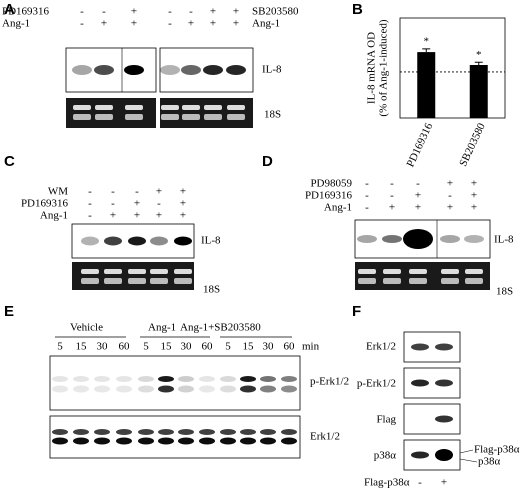  Describe the element at coordinates (384, 67) in the screenshot. I see `y-axis-label: (% of Ang-1-induced)` at that location.